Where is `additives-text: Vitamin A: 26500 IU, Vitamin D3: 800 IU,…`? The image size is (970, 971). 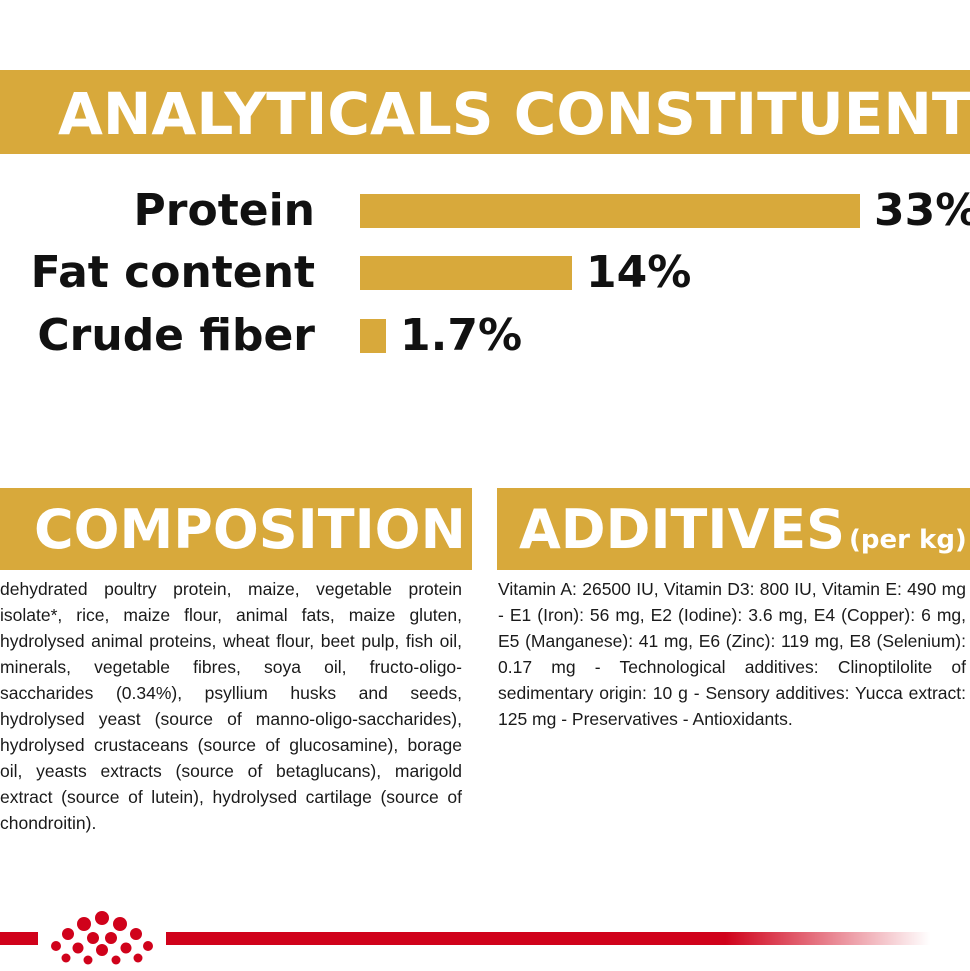
additives-text: Vitamin A: 26500 IU, Vitamin D3: 800 IU,… is located at coordinates (732, 654).